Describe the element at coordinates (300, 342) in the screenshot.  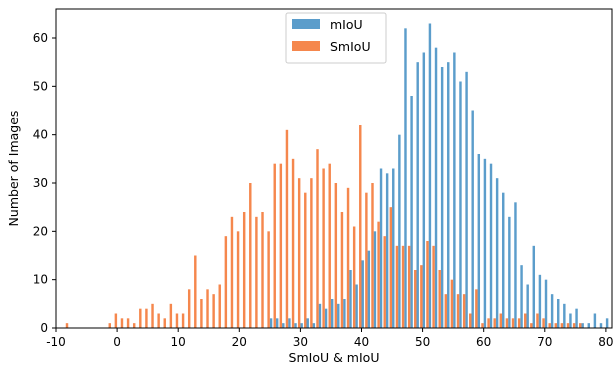
I see `x-tick-label: 30` at that location.